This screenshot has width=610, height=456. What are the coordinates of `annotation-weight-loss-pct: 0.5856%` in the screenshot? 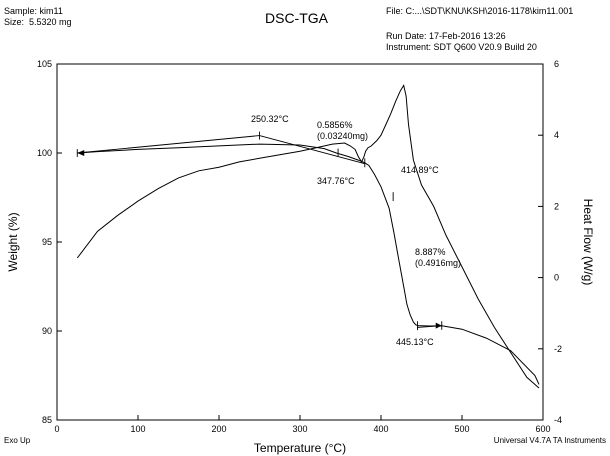 It's located at (335, 125).